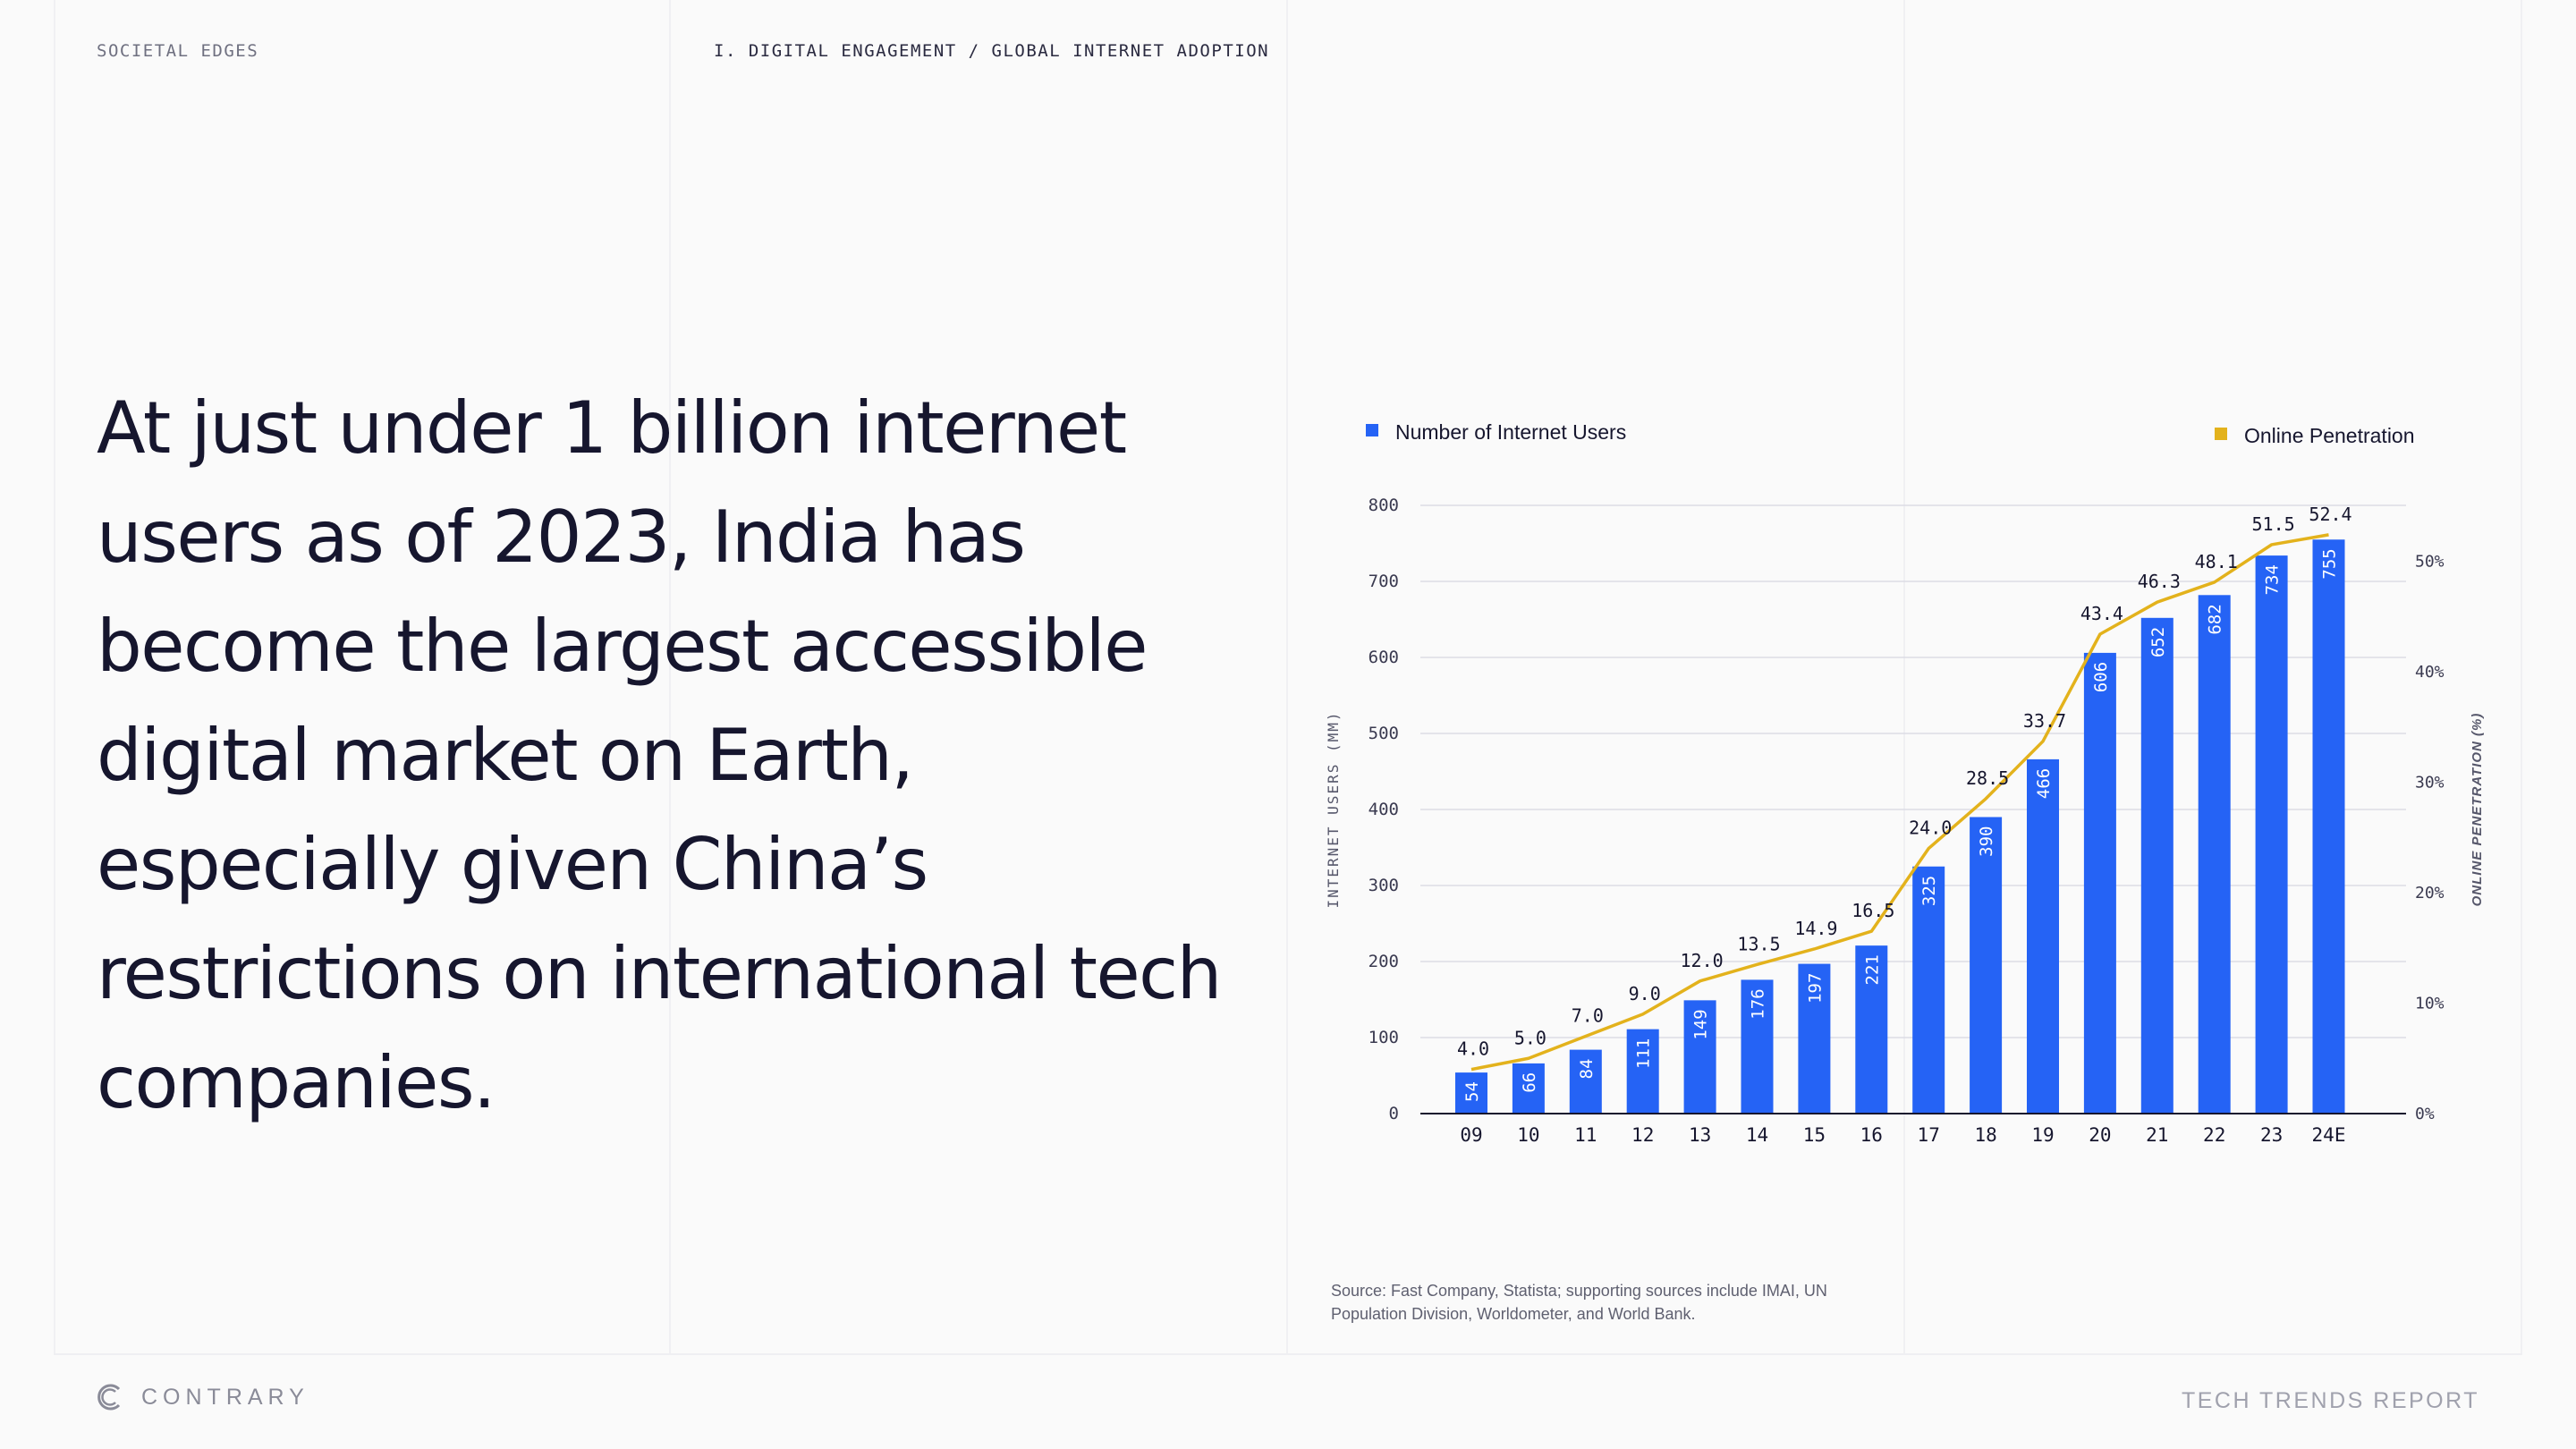  What do you see at coordinates (1871, 1135) in the screenshot?
I see `x-tick-label: 16` at bounding box center [1871, 1135].